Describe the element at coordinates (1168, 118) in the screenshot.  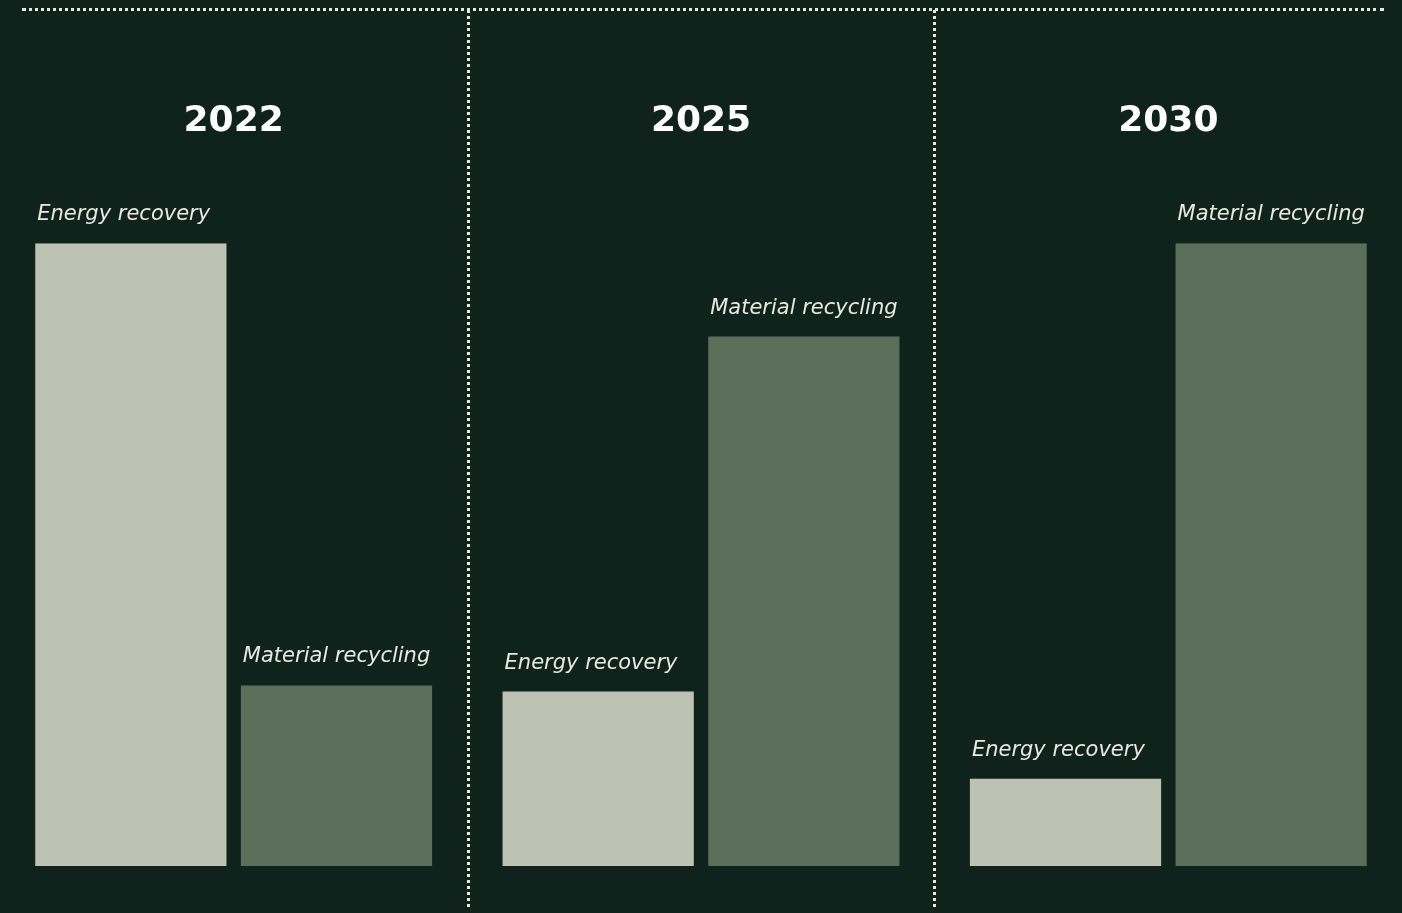
I see `x-tick-label: 2030` at that location.